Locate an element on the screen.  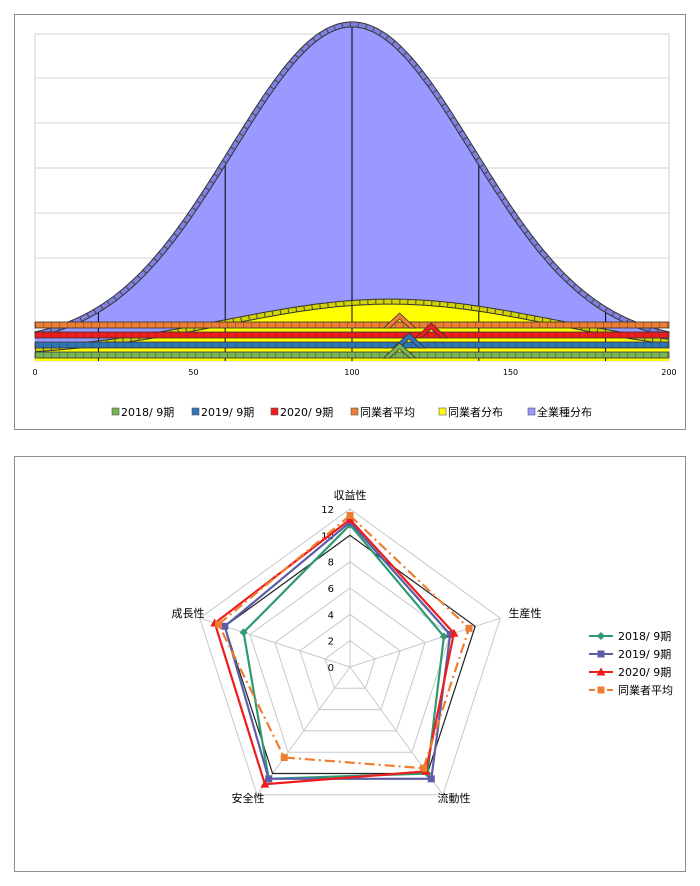
radar-reference-line is located at coordinates (350, 654).